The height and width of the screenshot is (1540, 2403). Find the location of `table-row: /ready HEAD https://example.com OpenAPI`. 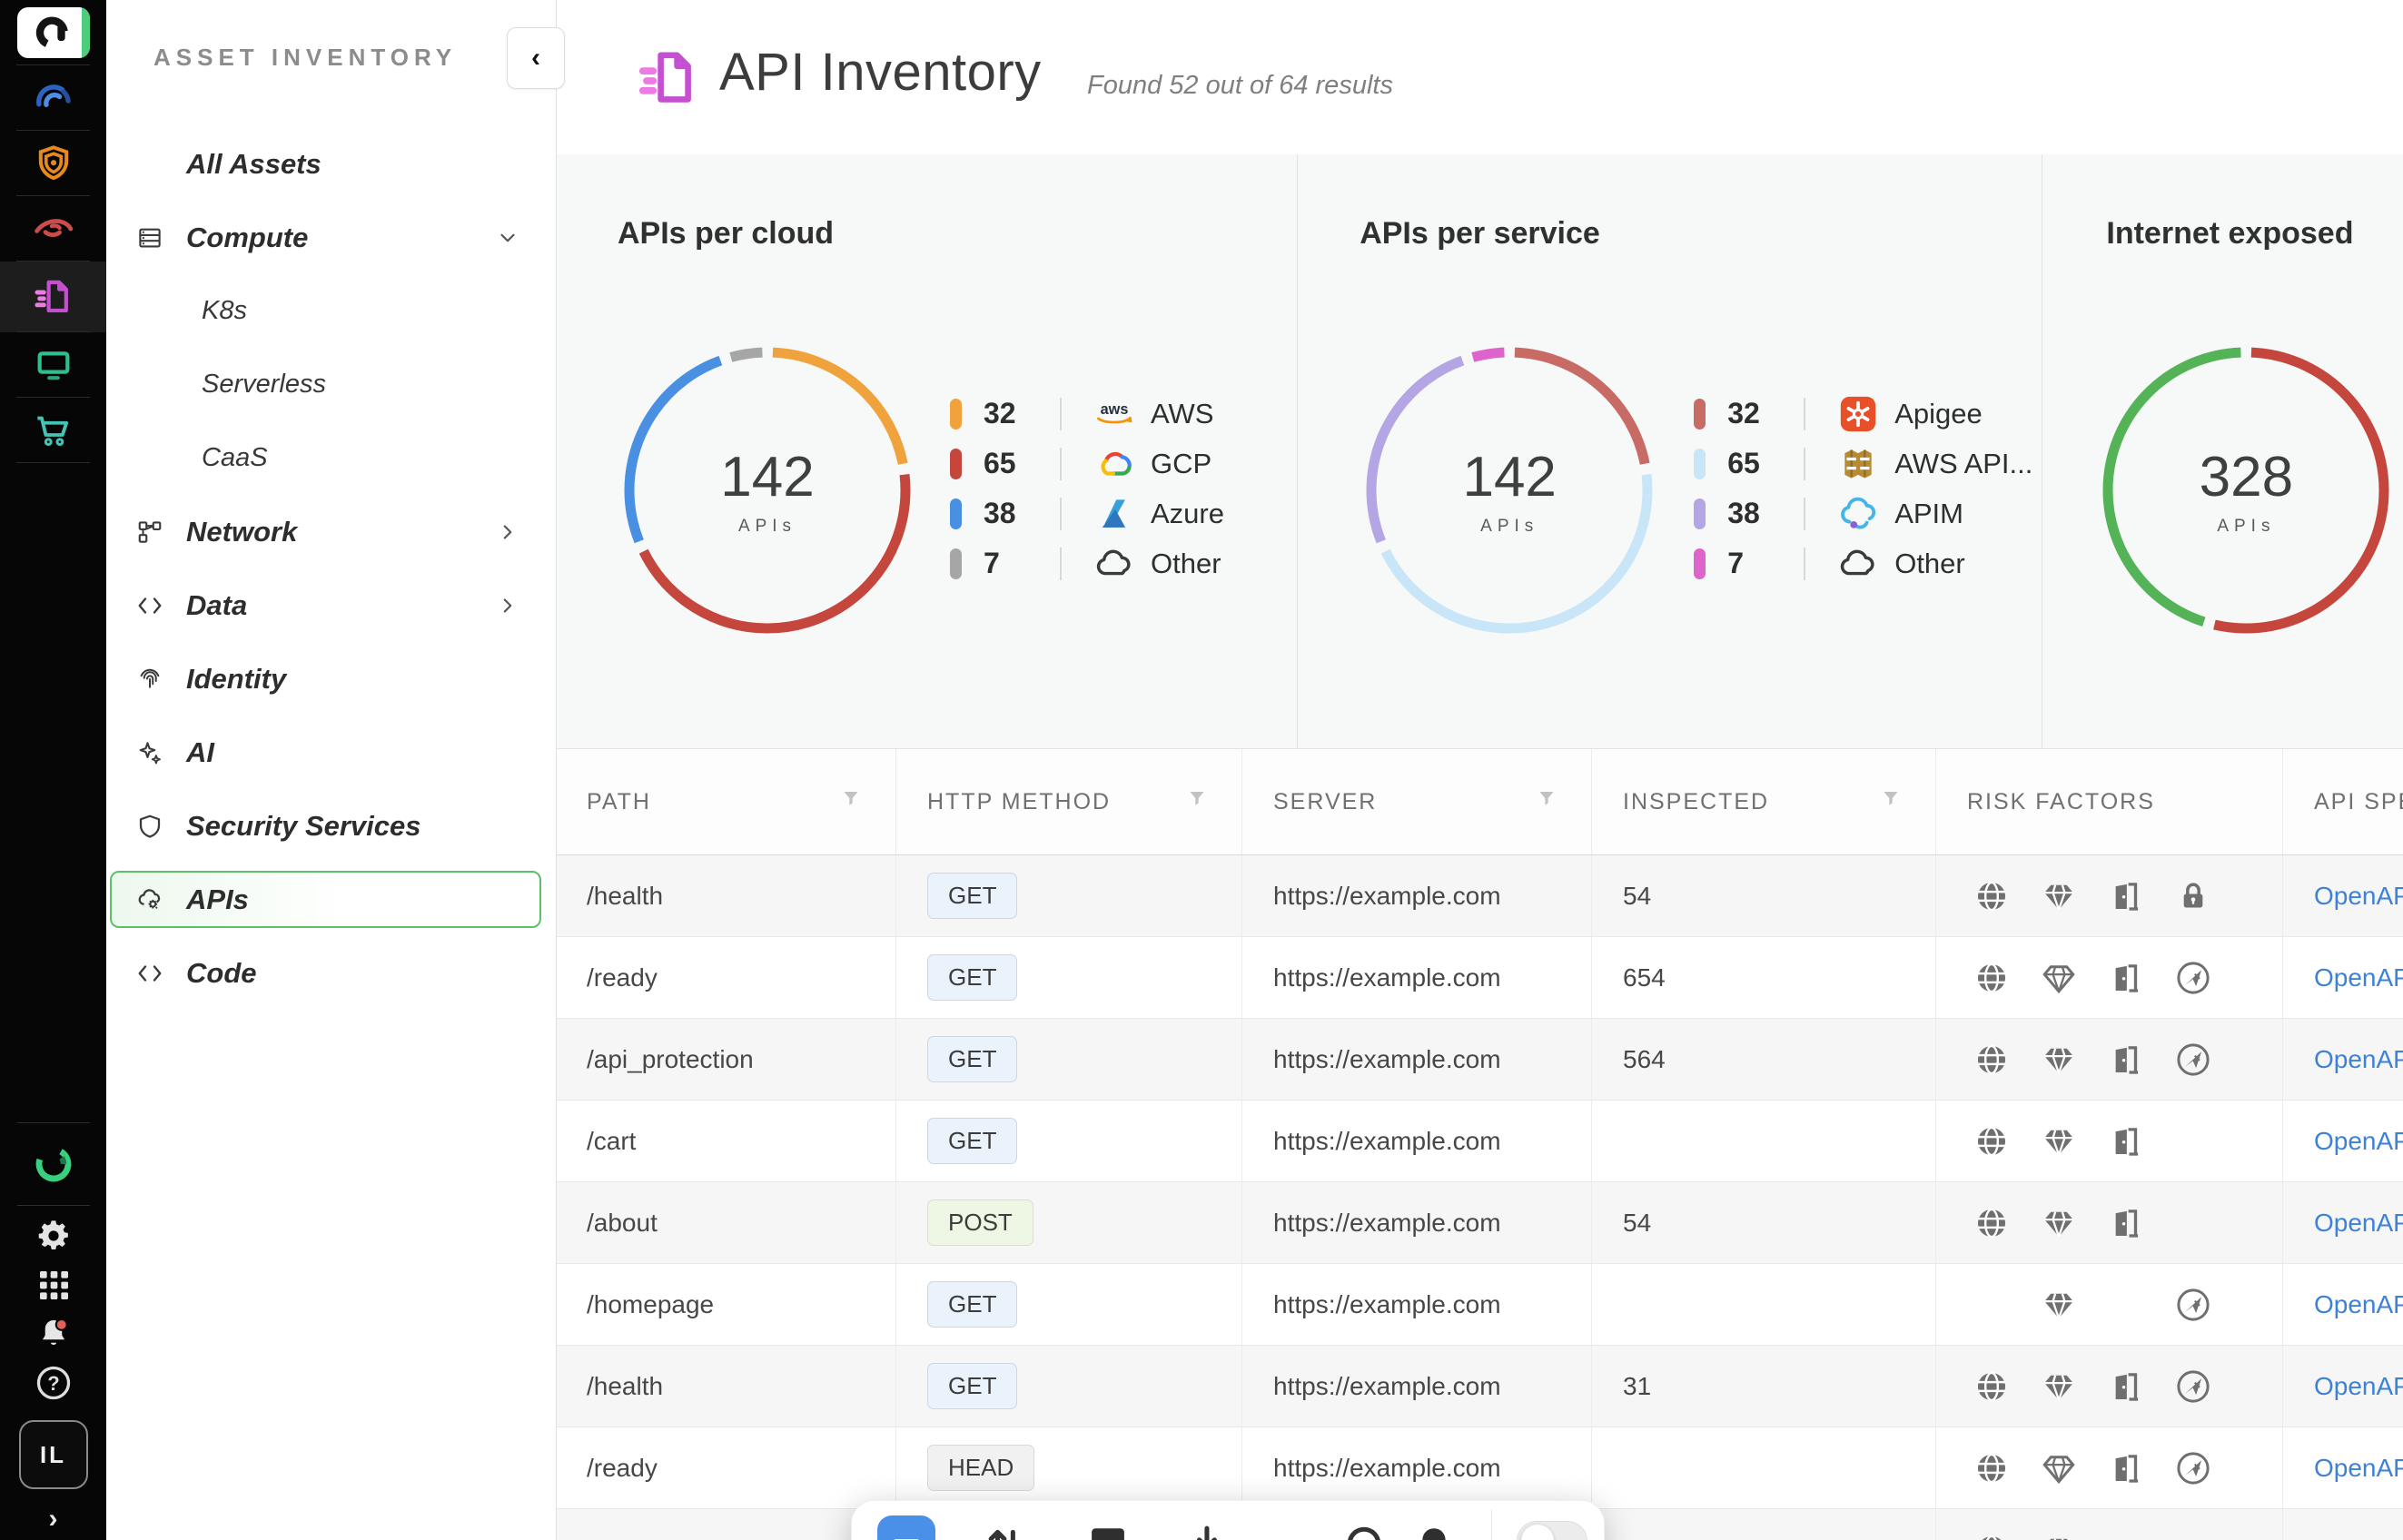

table-row: /ready HEAD https://example.com OpenAPI is located at coordinates (1479, 1468).